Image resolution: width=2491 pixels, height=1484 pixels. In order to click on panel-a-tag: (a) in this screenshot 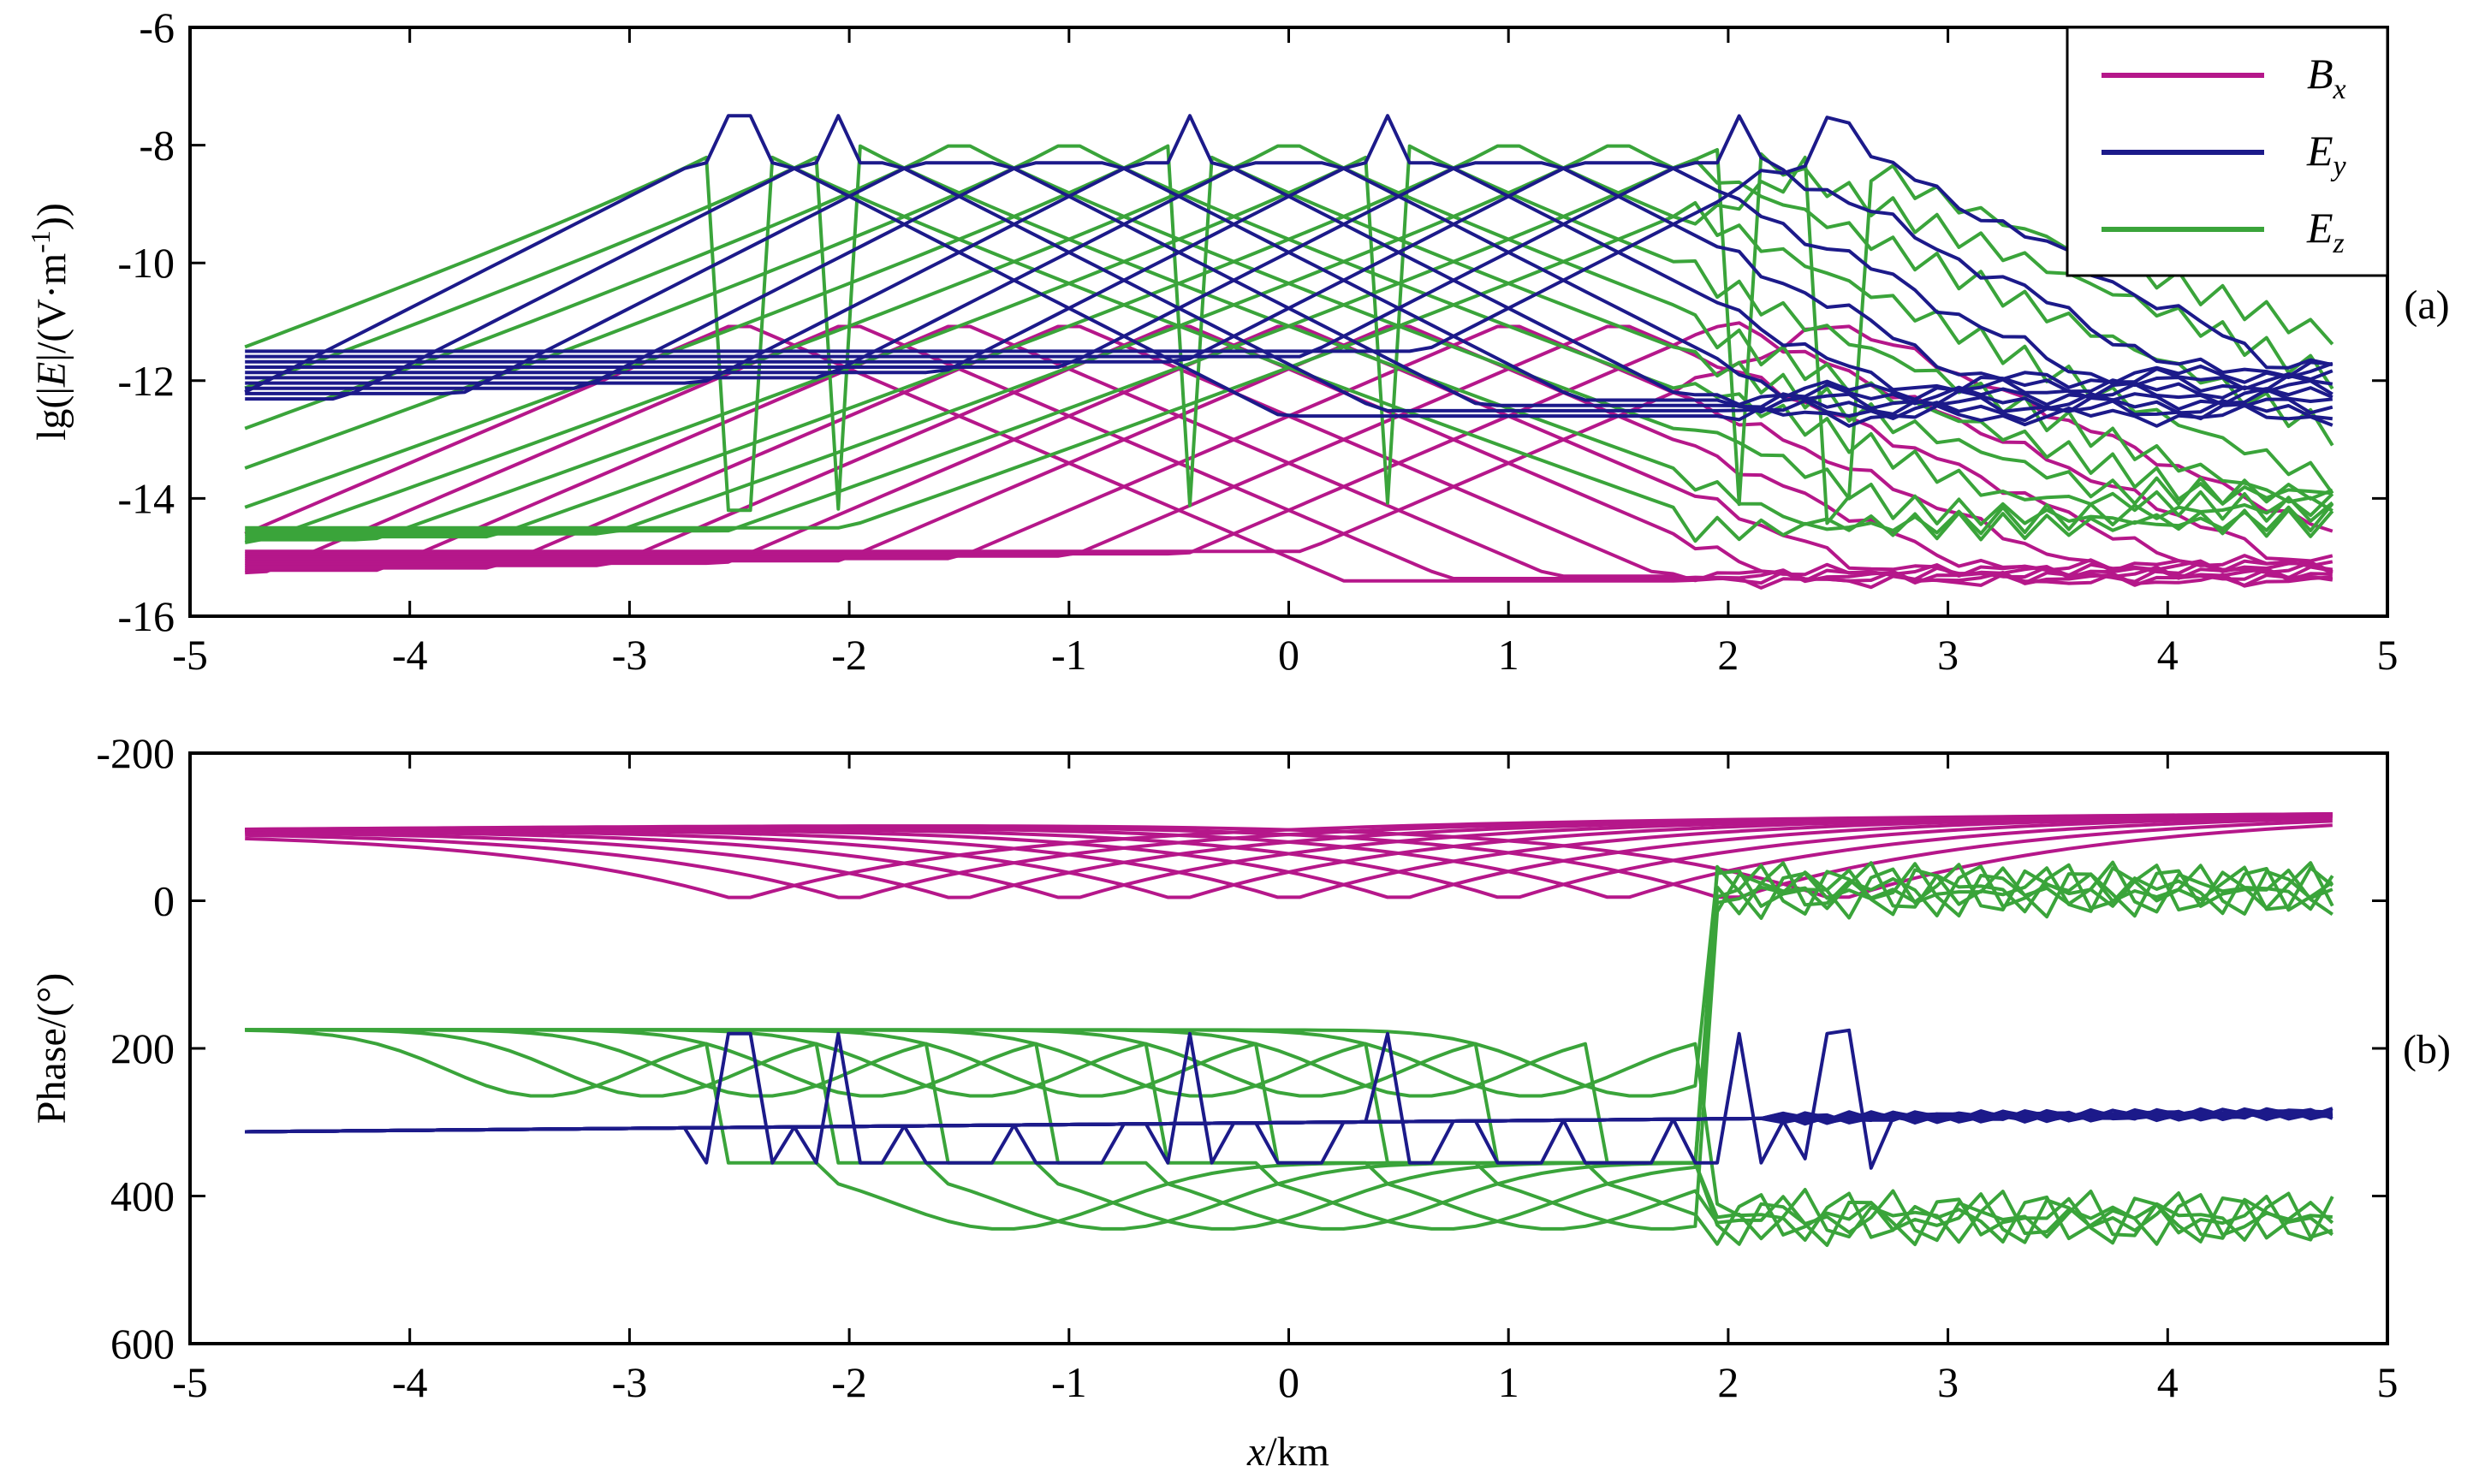, I will do `click(2426, 305)`.